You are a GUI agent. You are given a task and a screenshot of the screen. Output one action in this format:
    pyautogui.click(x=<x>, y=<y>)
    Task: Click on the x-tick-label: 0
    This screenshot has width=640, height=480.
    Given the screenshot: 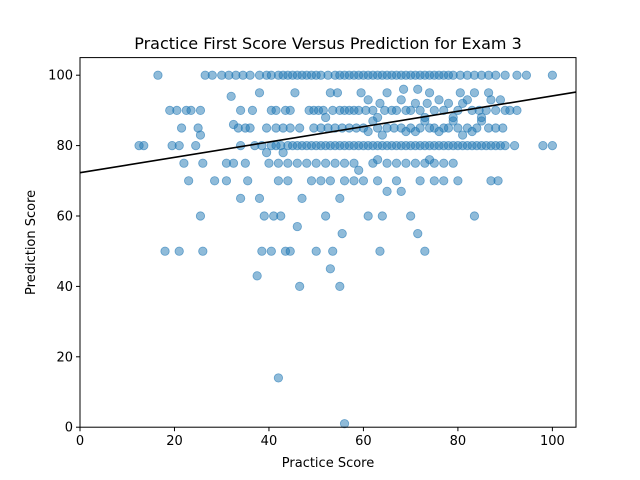 What is the action you would take?
    pyautogui.click(x=80, y=441)
    